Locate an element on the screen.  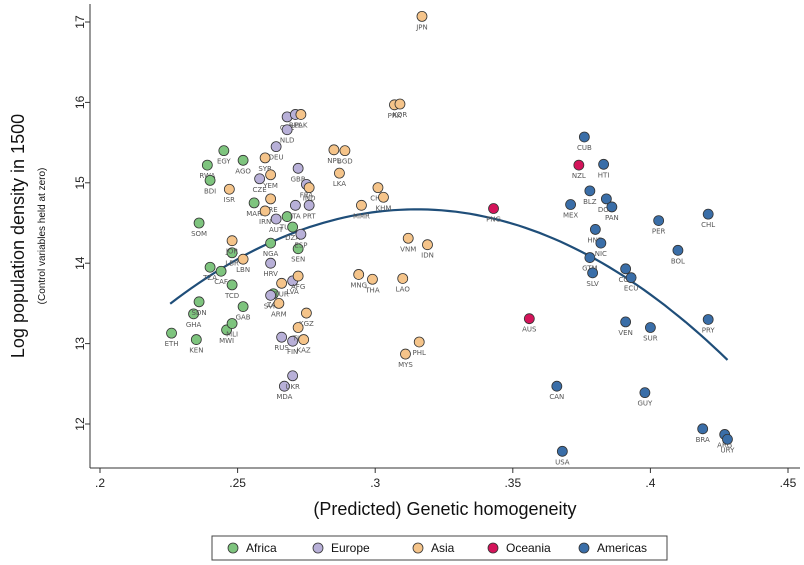
x-axis-ticks: .2 .25 .3 .35 .4 .45 is located at coordinates (446, 479).